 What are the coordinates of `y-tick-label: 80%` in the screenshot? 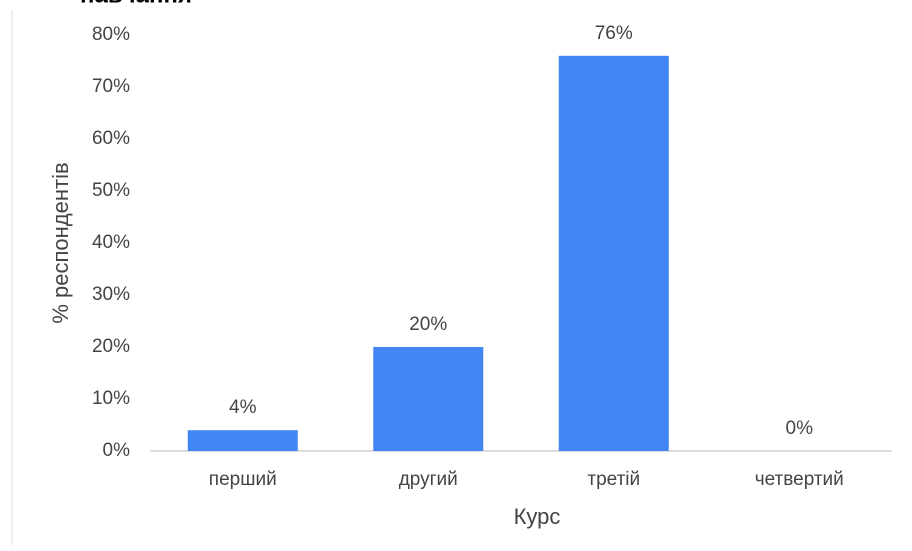 It's located at (111, 34).